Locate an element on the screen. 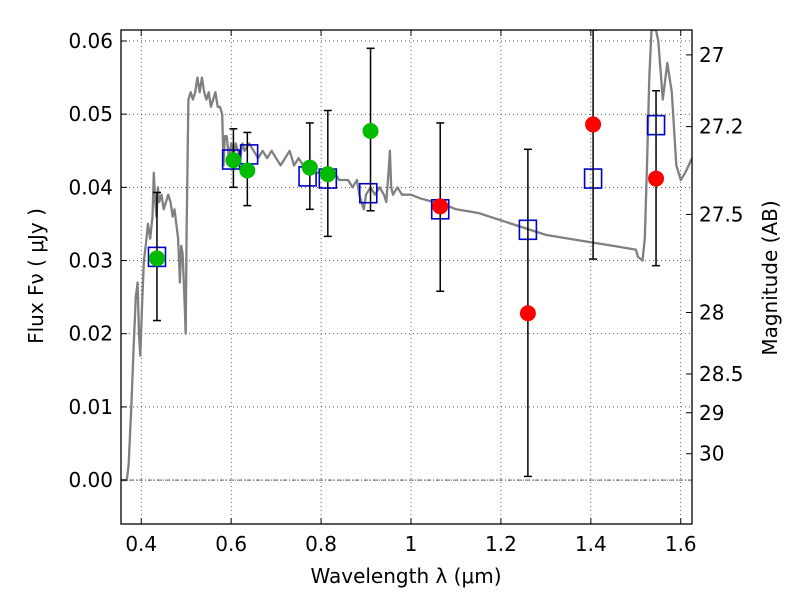 The height and width of the screenshot is (604, 800). x-tick-label: 1.4 is located at coordinates (591, 544).